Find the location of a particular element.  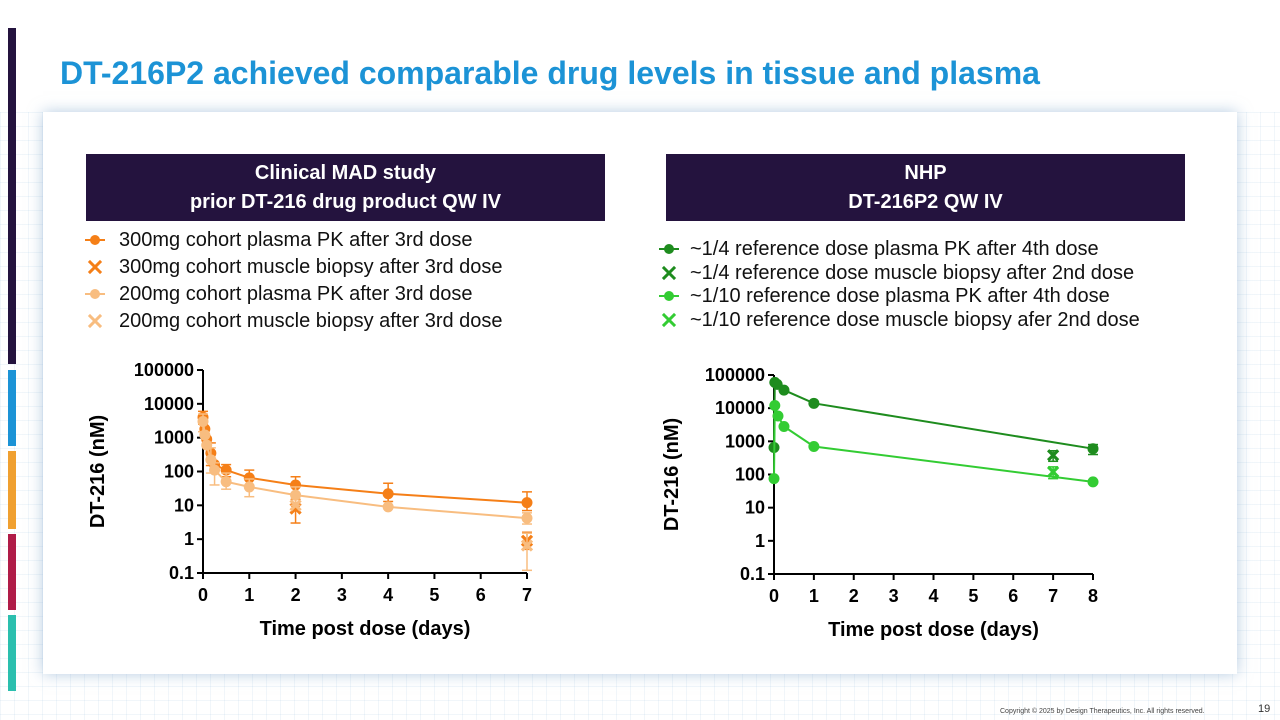

page-number: 19 is located at coordinates (1264, 709).